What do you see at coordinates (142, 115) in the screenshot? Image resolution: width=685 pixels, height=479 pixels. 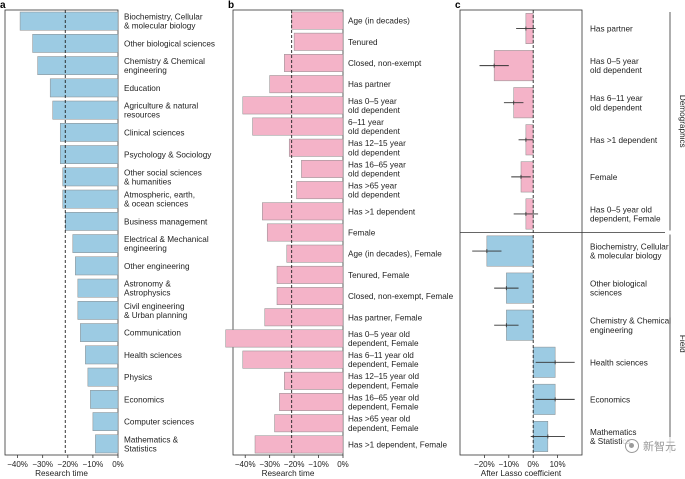 I see `category-label-a-4-line: resources` at bounding box center [142, 115].